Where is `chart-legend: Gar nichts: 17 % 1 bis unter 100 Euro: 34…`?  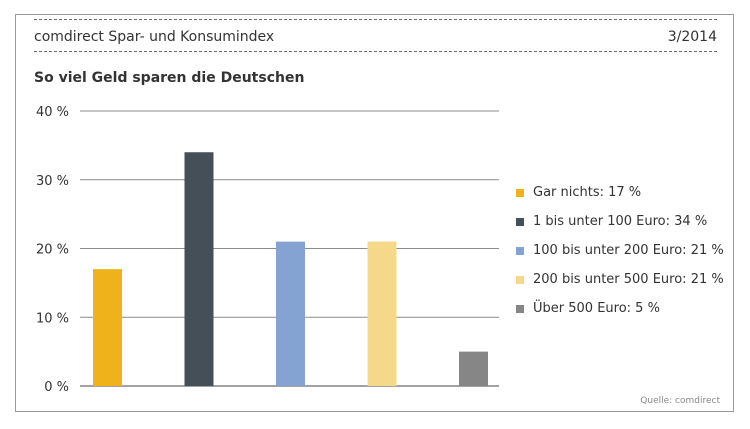
chart-legend: Gar nichts: 17 % 1 bis unter 100 Euro: 34… is located at coordinates (620, 250).